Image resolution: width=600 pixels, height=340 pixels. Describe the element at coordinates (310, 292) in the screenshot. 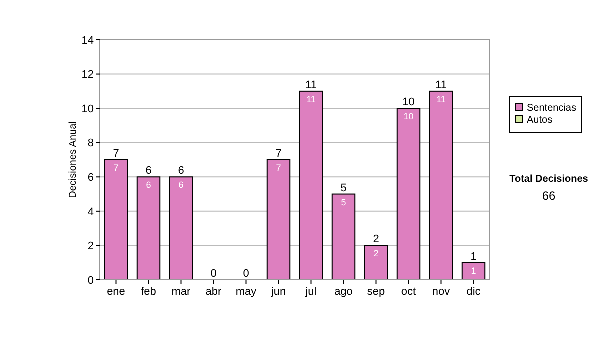

I see `x-tick-label: jul` at that location.